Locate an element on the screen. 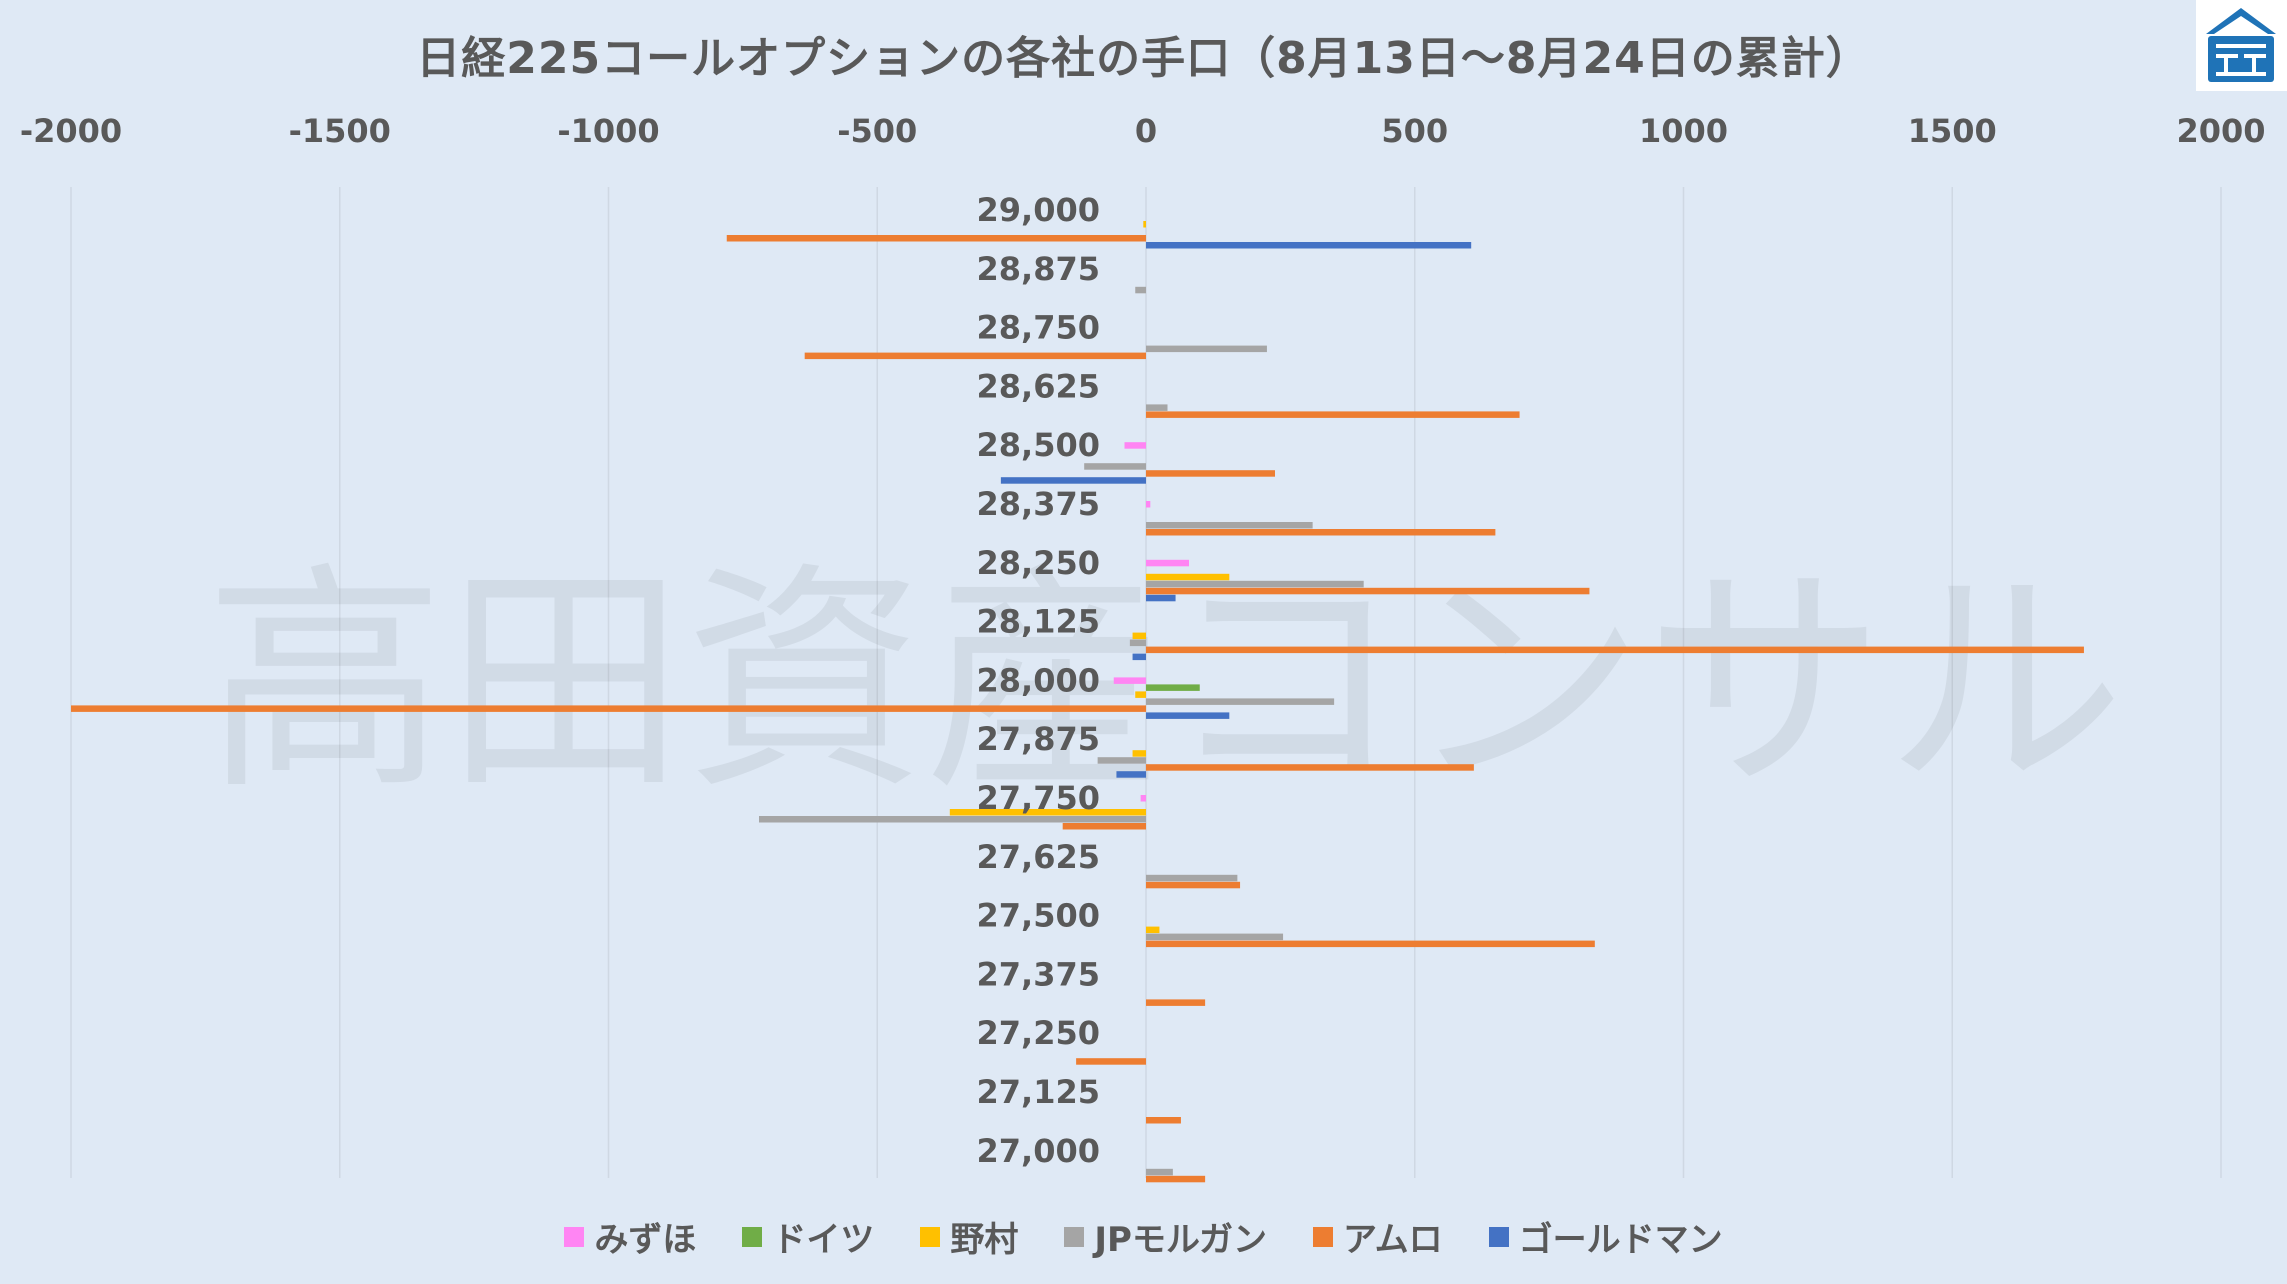 This screenshot has width=2287, height=1284. legend-item: ゴールドマン is located at coordinates (1605, 1236).